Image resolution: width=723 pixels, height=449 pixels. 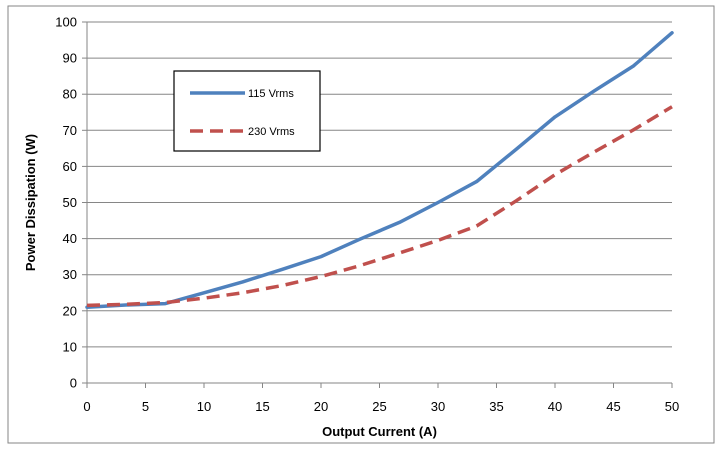 What do you see at coordinates (438, 406) in the screenshot?
I see `x-tick-label-30: 30` at bounding box center [438, 406].